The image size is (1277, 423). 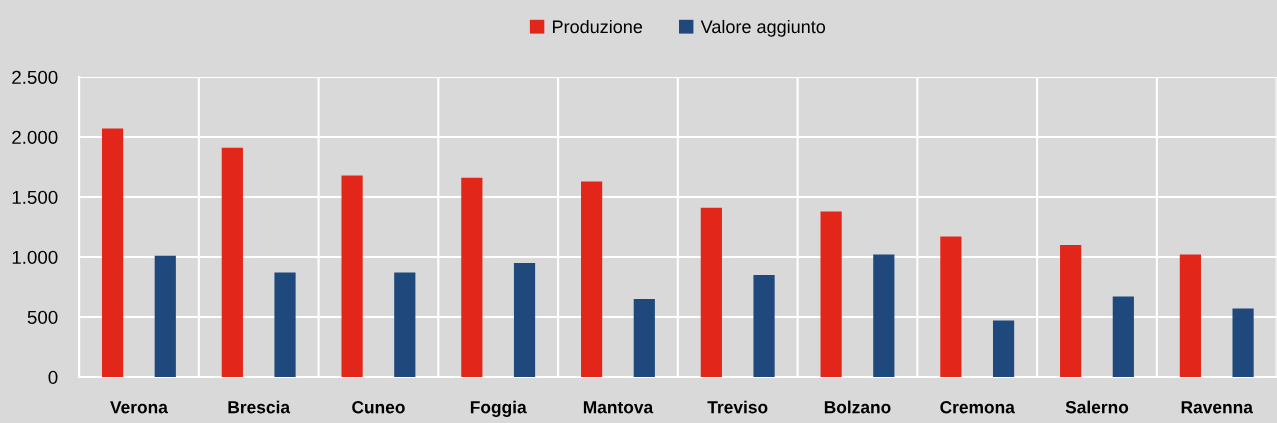 I want to click on x-tick-label: Treviso, so click(x=737, y=407).